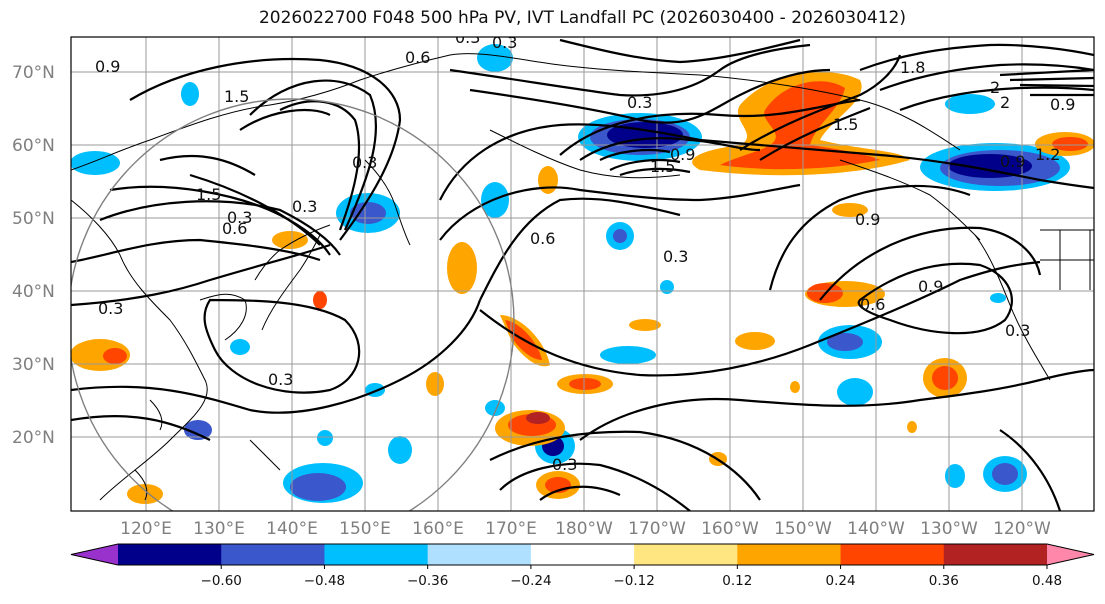 Image resolution: width=1105 pixels, height=604 pixels. What do you see at coordinates (841, 581) in the screenshot?
I see `colorbar-tick-label: 0.24` at bounding box center [841, 581].